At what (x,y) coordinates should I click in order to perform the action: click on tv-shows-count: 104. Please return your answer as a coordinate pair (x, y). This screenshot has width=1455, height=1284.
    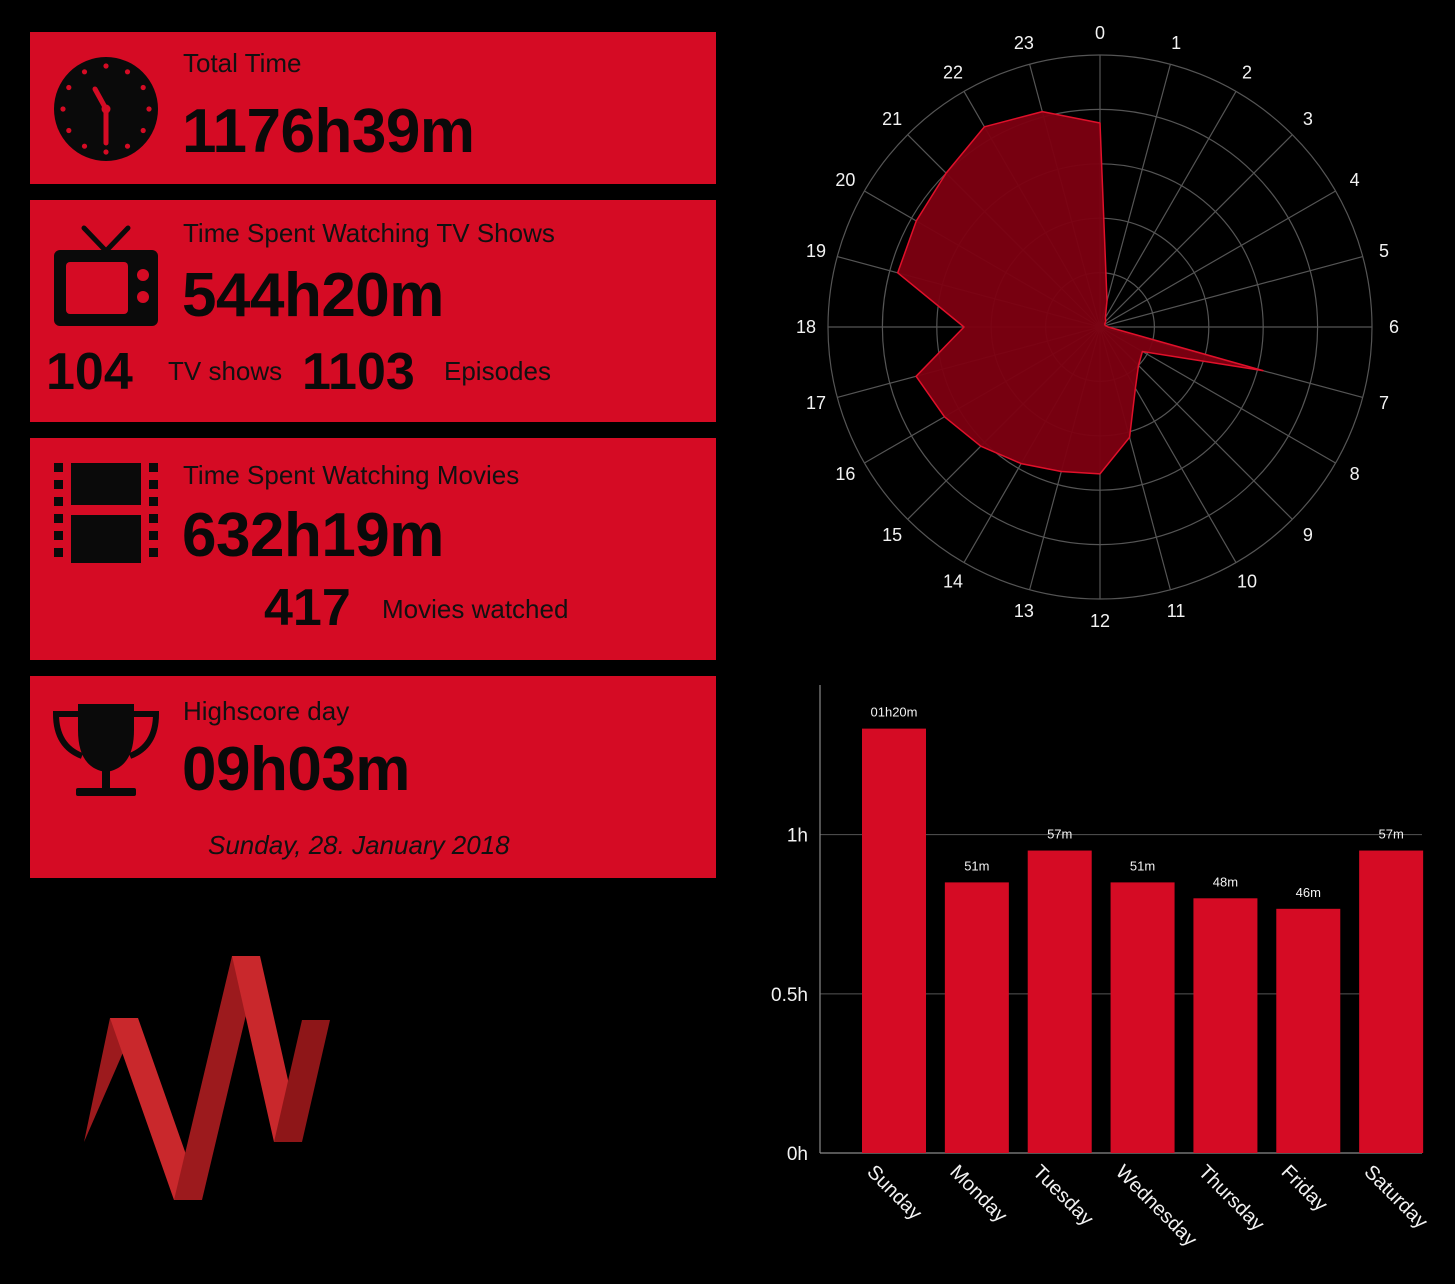
    Looking at the image, I should click on (89, 372).